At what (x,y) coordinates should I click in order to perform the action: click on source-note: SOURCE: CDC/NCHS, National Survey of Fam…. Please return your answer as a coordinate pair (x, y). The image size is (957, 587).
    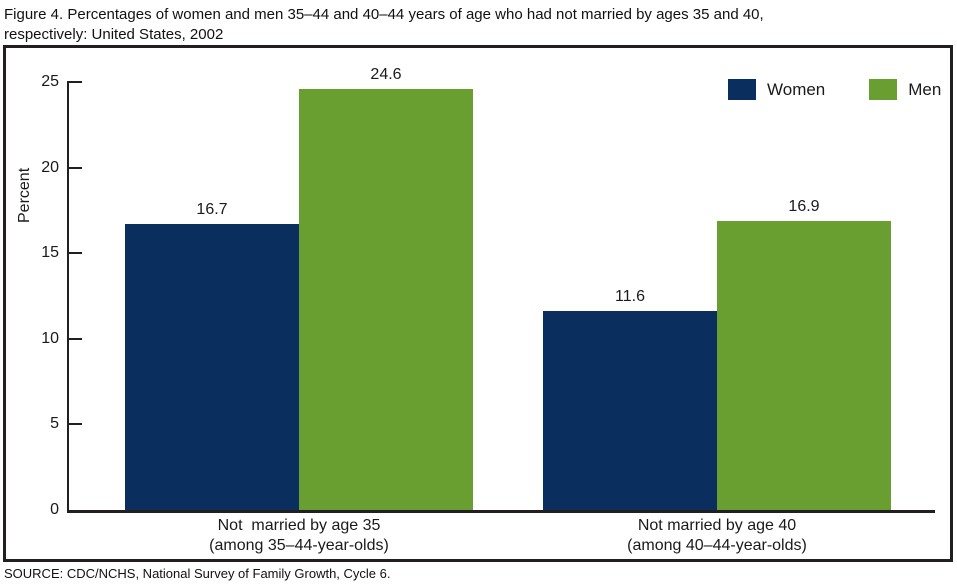
    Looking at the image, I should click on (197, 573).